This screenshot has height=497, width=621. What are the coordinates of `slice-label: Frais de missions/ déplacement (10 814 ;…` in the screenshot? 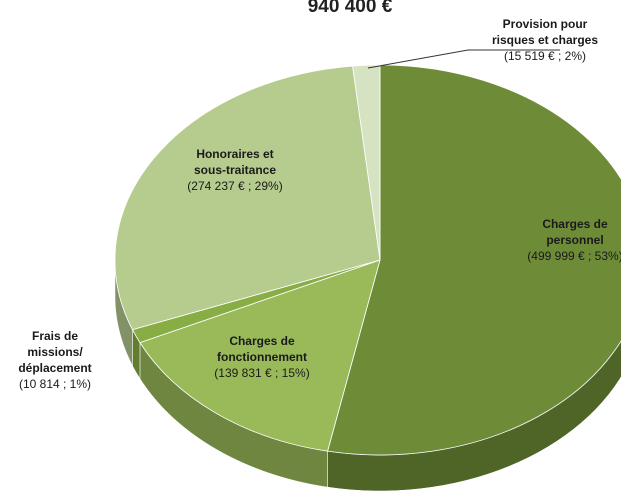 It's located at (55, 360).